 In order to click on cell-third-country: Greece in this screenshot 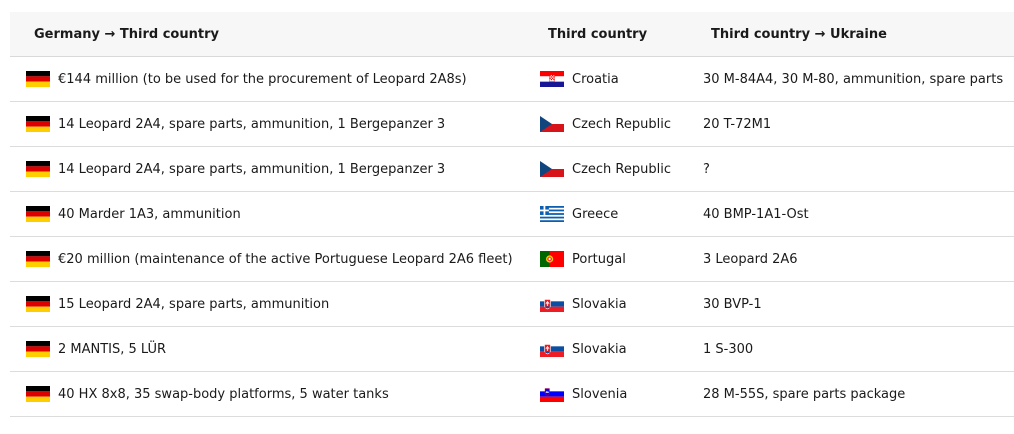, I will do `click(605, 214)`.